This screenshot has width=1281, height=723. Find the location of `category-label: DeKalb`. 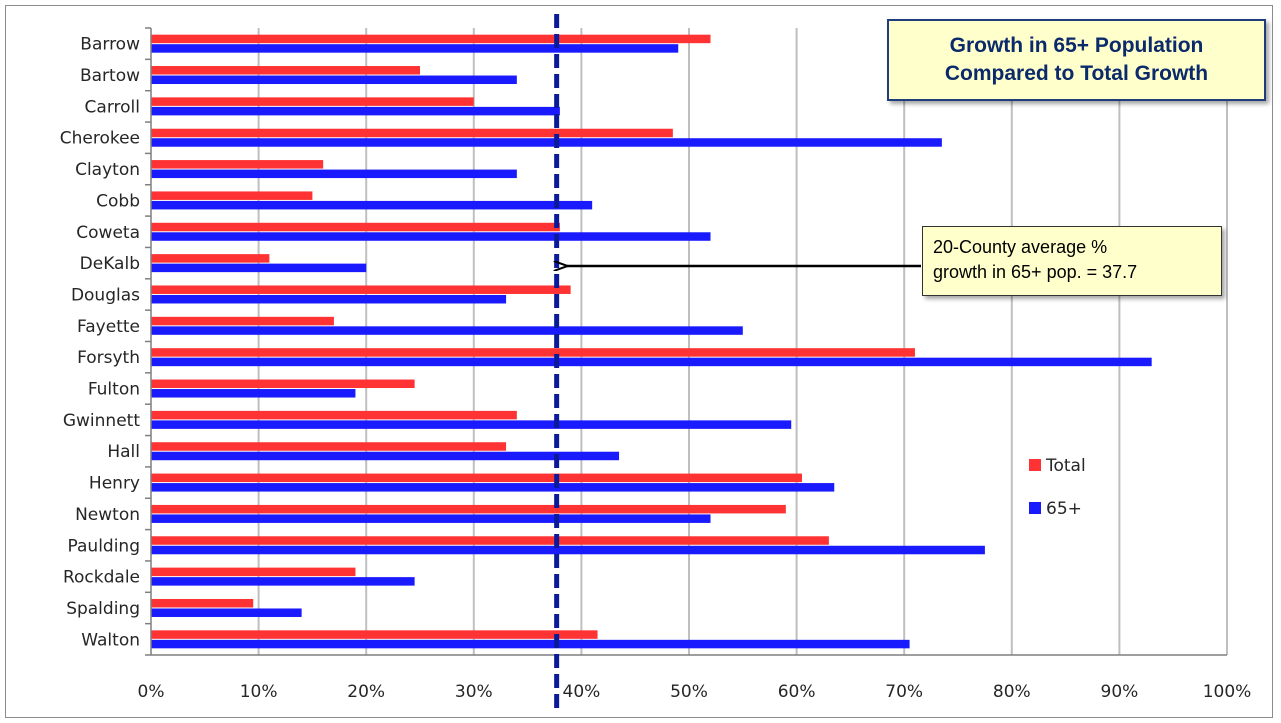

category-label: DeKalb is located at coordinates (110, 264).